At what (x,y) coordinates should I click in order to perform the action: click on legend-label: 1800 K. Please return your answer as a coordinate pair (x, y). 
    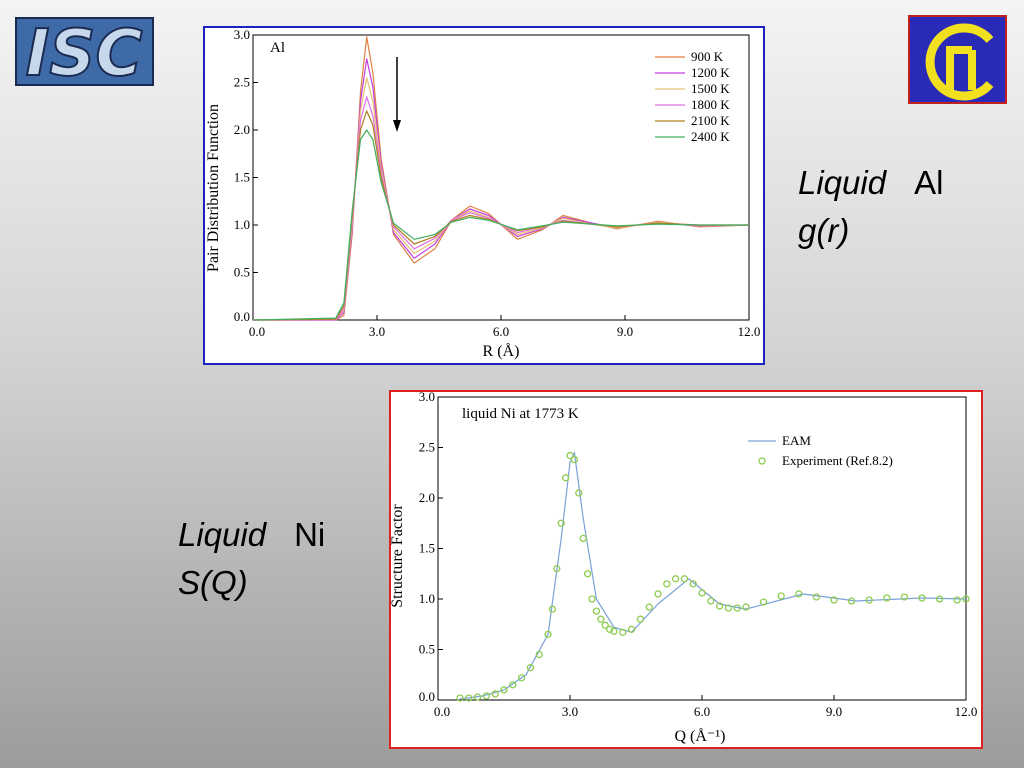
    Looking at the image, I should click on (710, 104).